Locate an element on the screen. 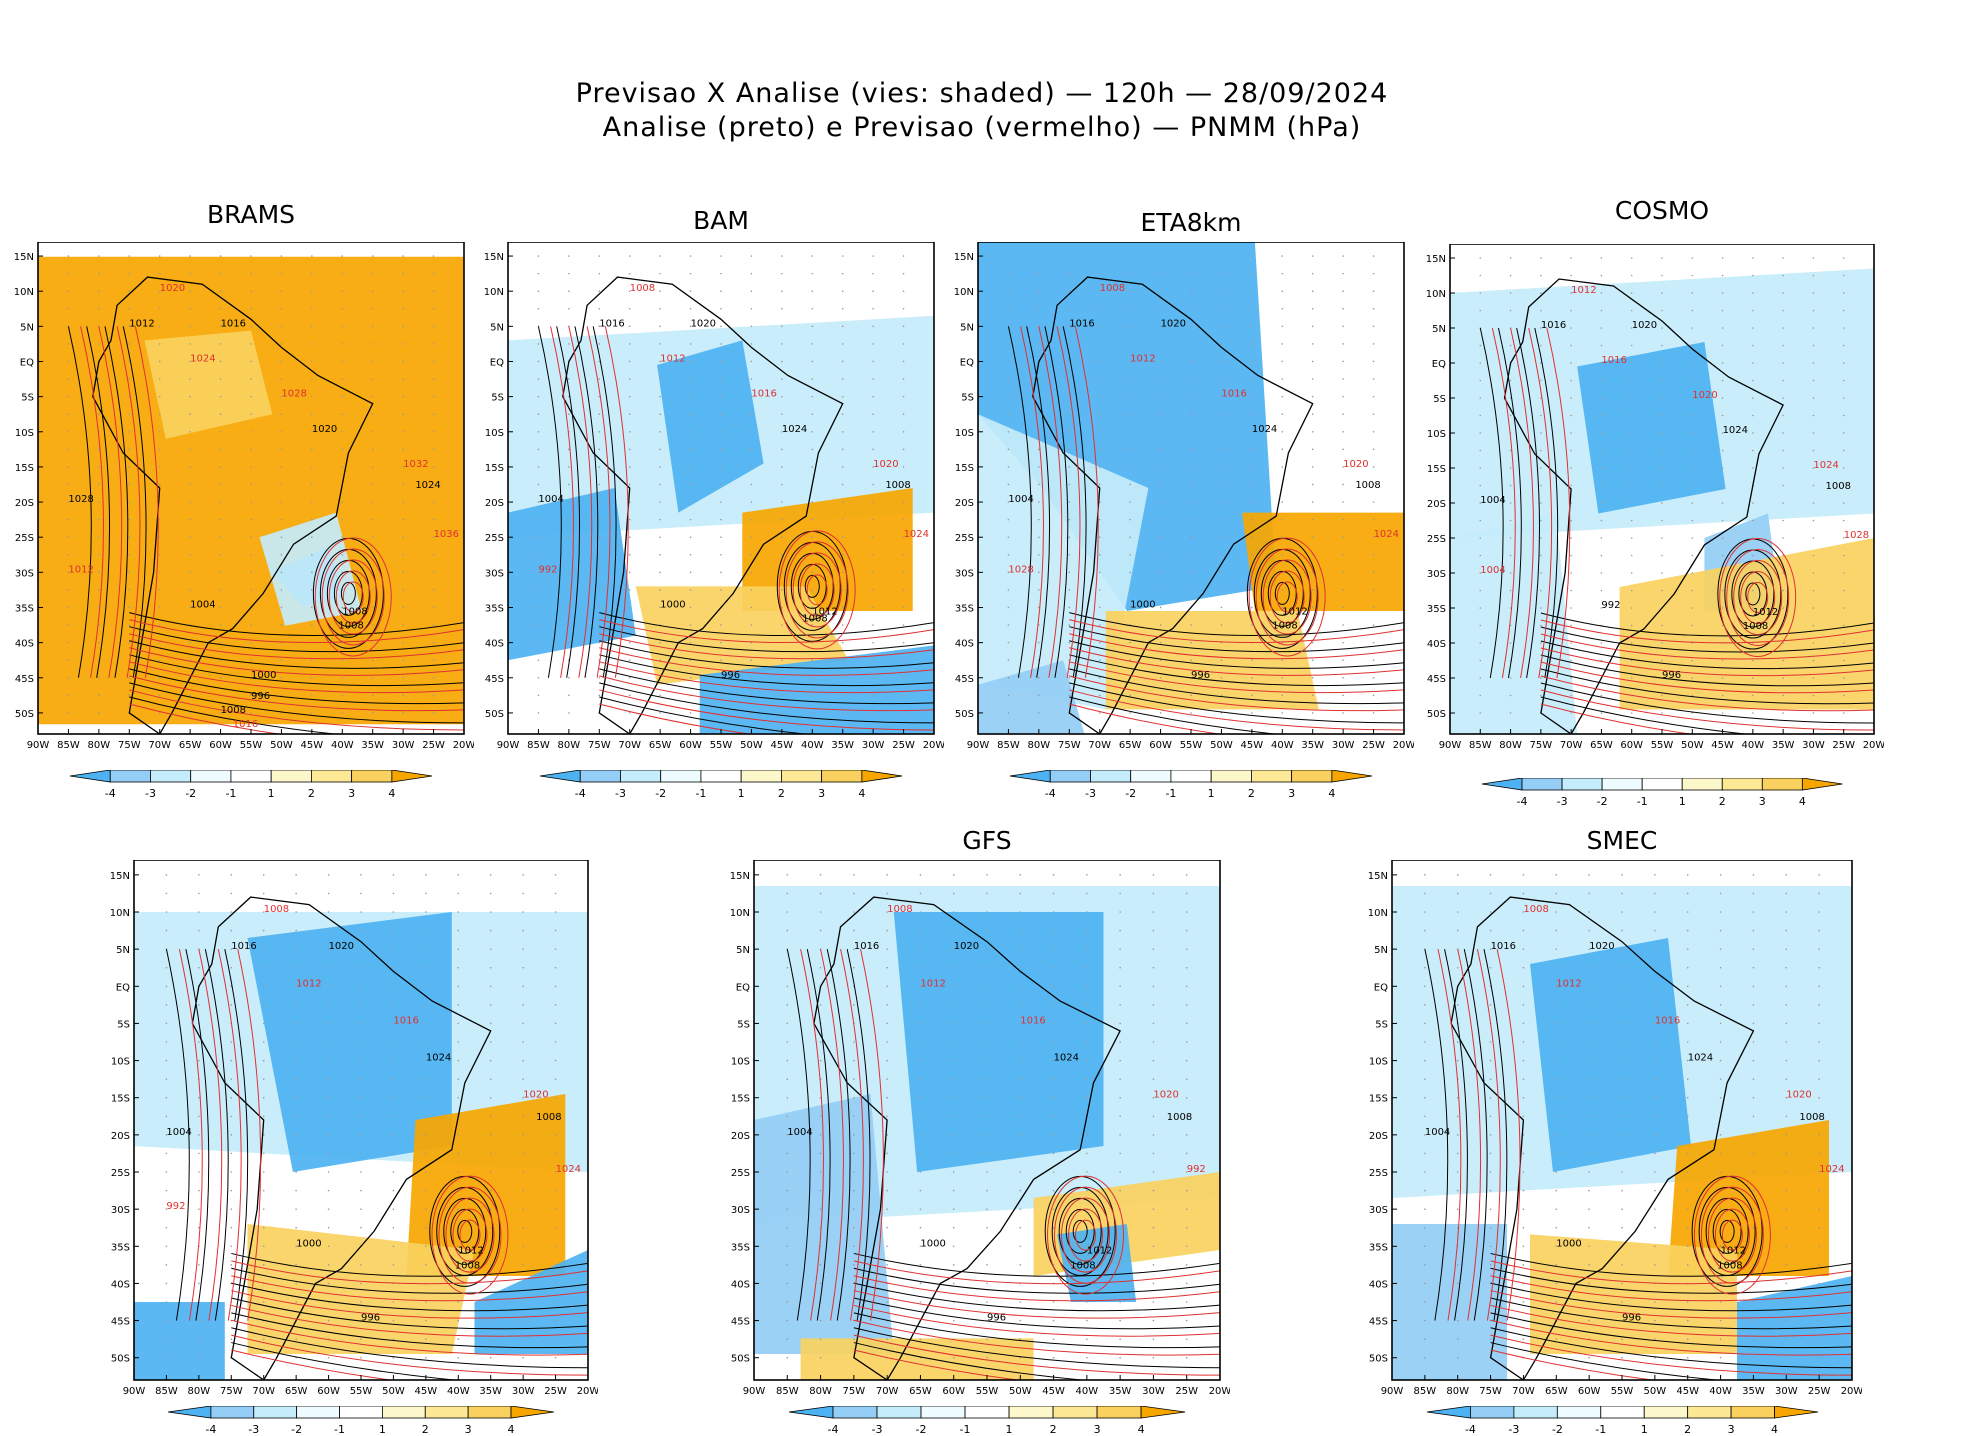 Image resolution: width=1964 pixels, height=1436 pixels. analysis-contour-label: 996 is located at coordinates (370, 1318).